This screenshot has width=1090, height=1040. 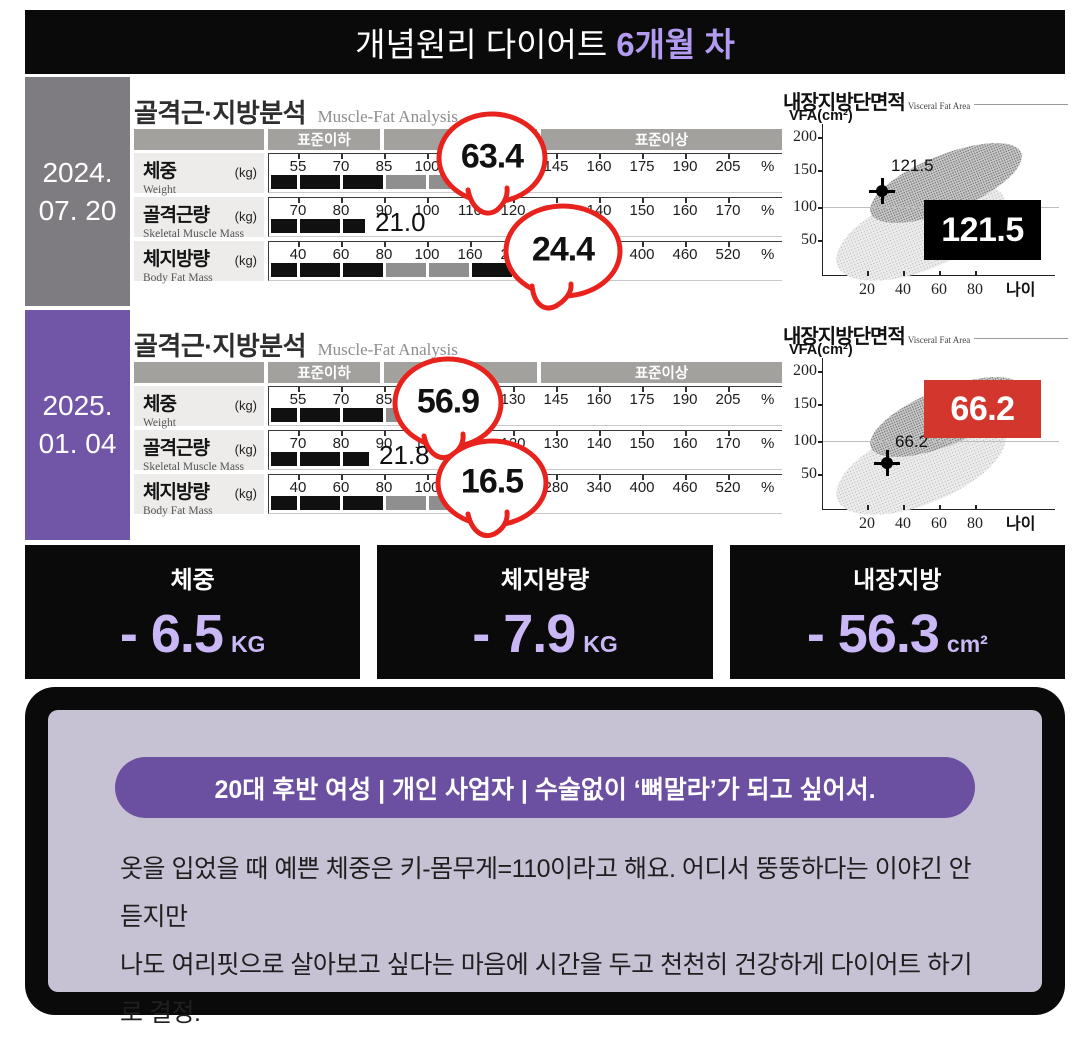 I want to click on row-label: 체지방량 (kg) Body Fat Mass, so click(x=199, y=262).